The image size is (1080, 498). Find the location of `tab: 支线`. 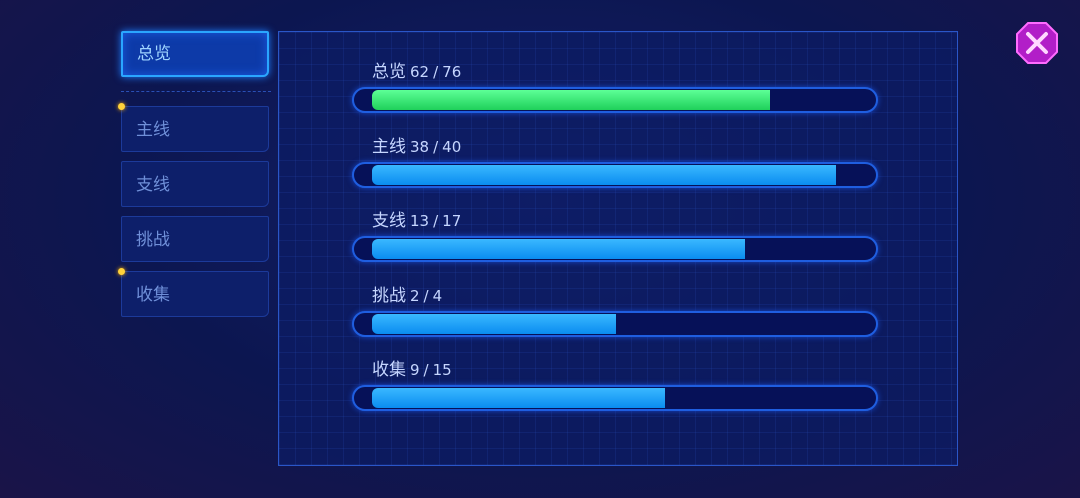

tab: 支线 is located at coordinates (195, 184).